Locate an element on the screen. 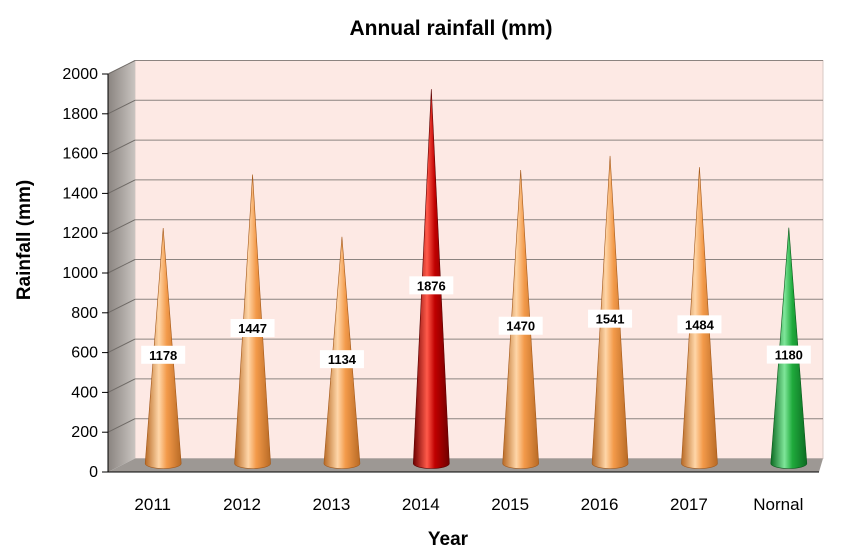 The height and width of the screenshot is (554, 866). data-label: 1134 is located at coordinates (341, 359).